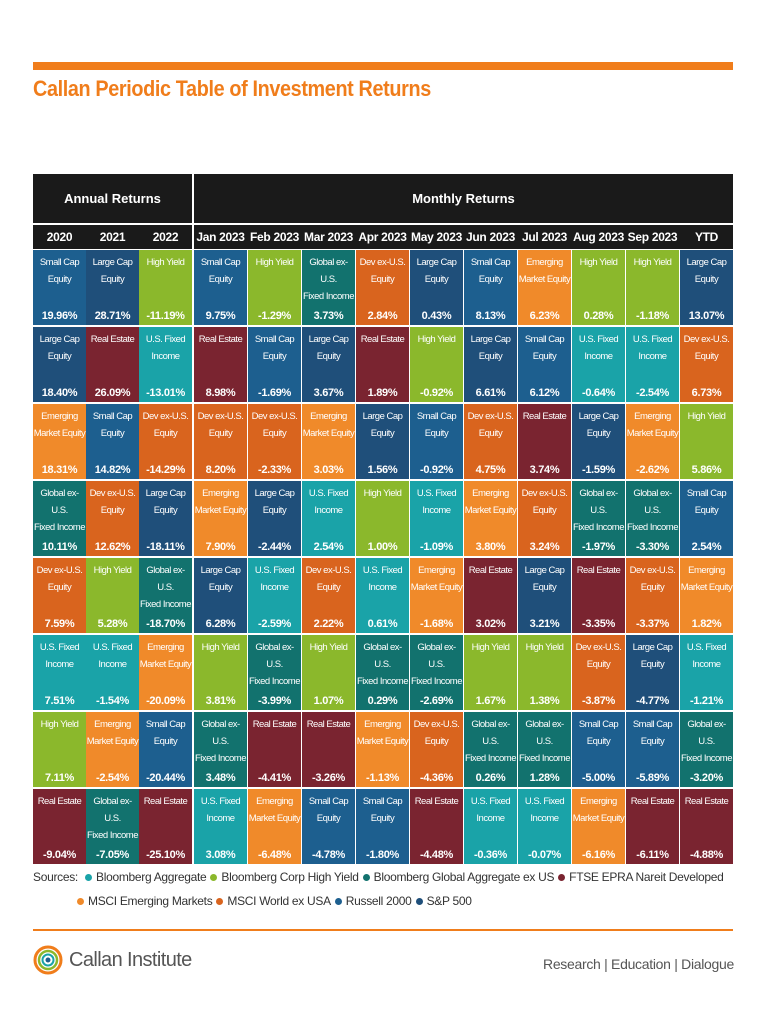 This screenshot has width=768, height=1024. I want to click on return-value: -0.64%, so click(598, 393).